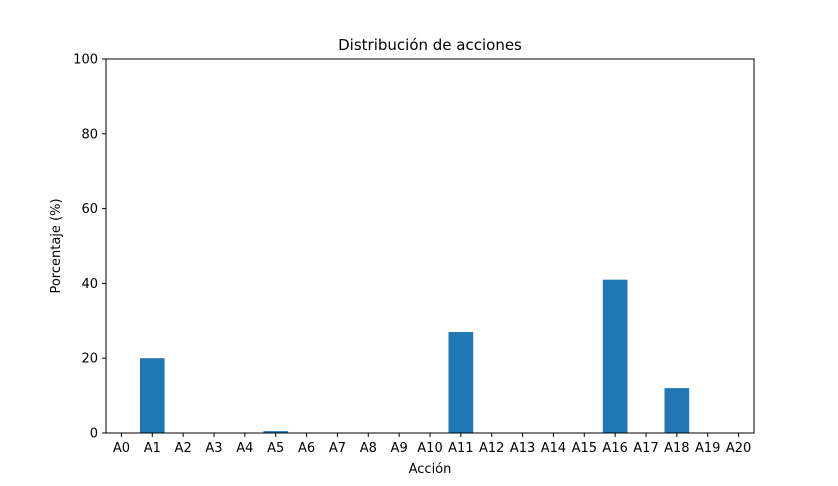 The height and width of the screenshot is (486, 838). What do you see at coordinates (430, 469) in the screenshot?
I see `x-axis-label: Acción` at bounding box center [430, 469].